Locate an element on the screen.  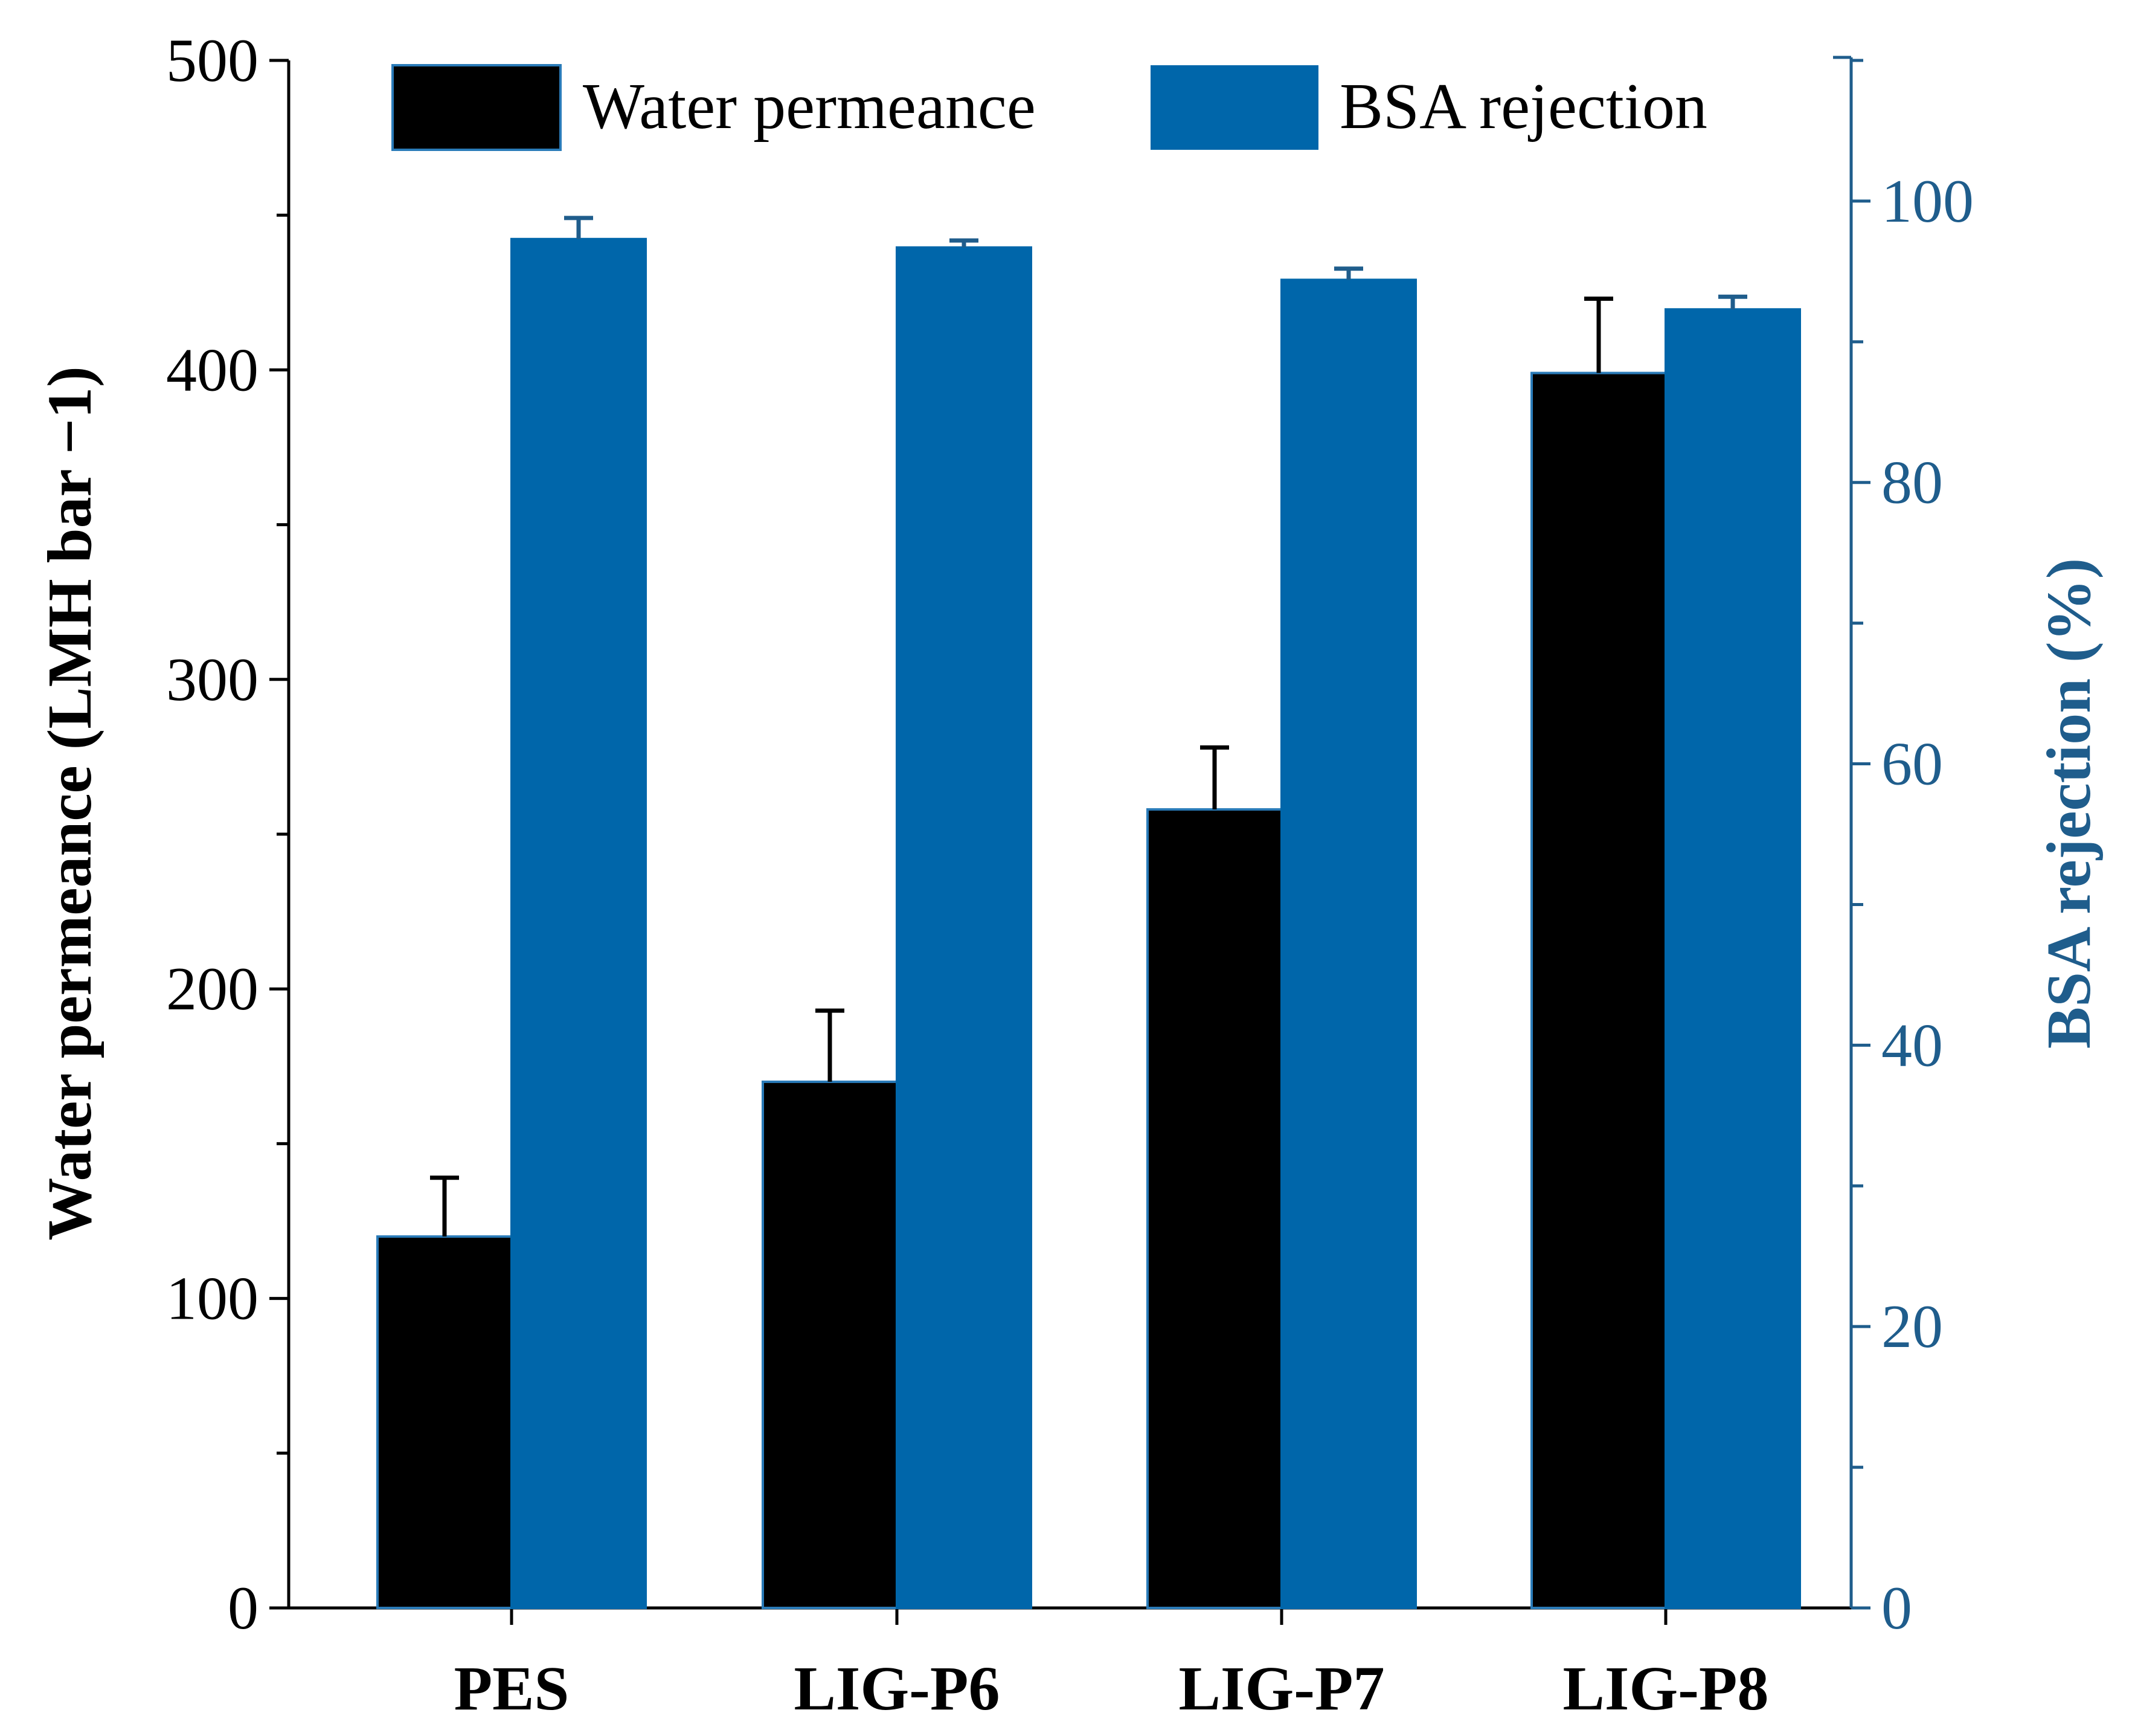
right-tick-label: 20 is located at coordinates (1912, 1327).